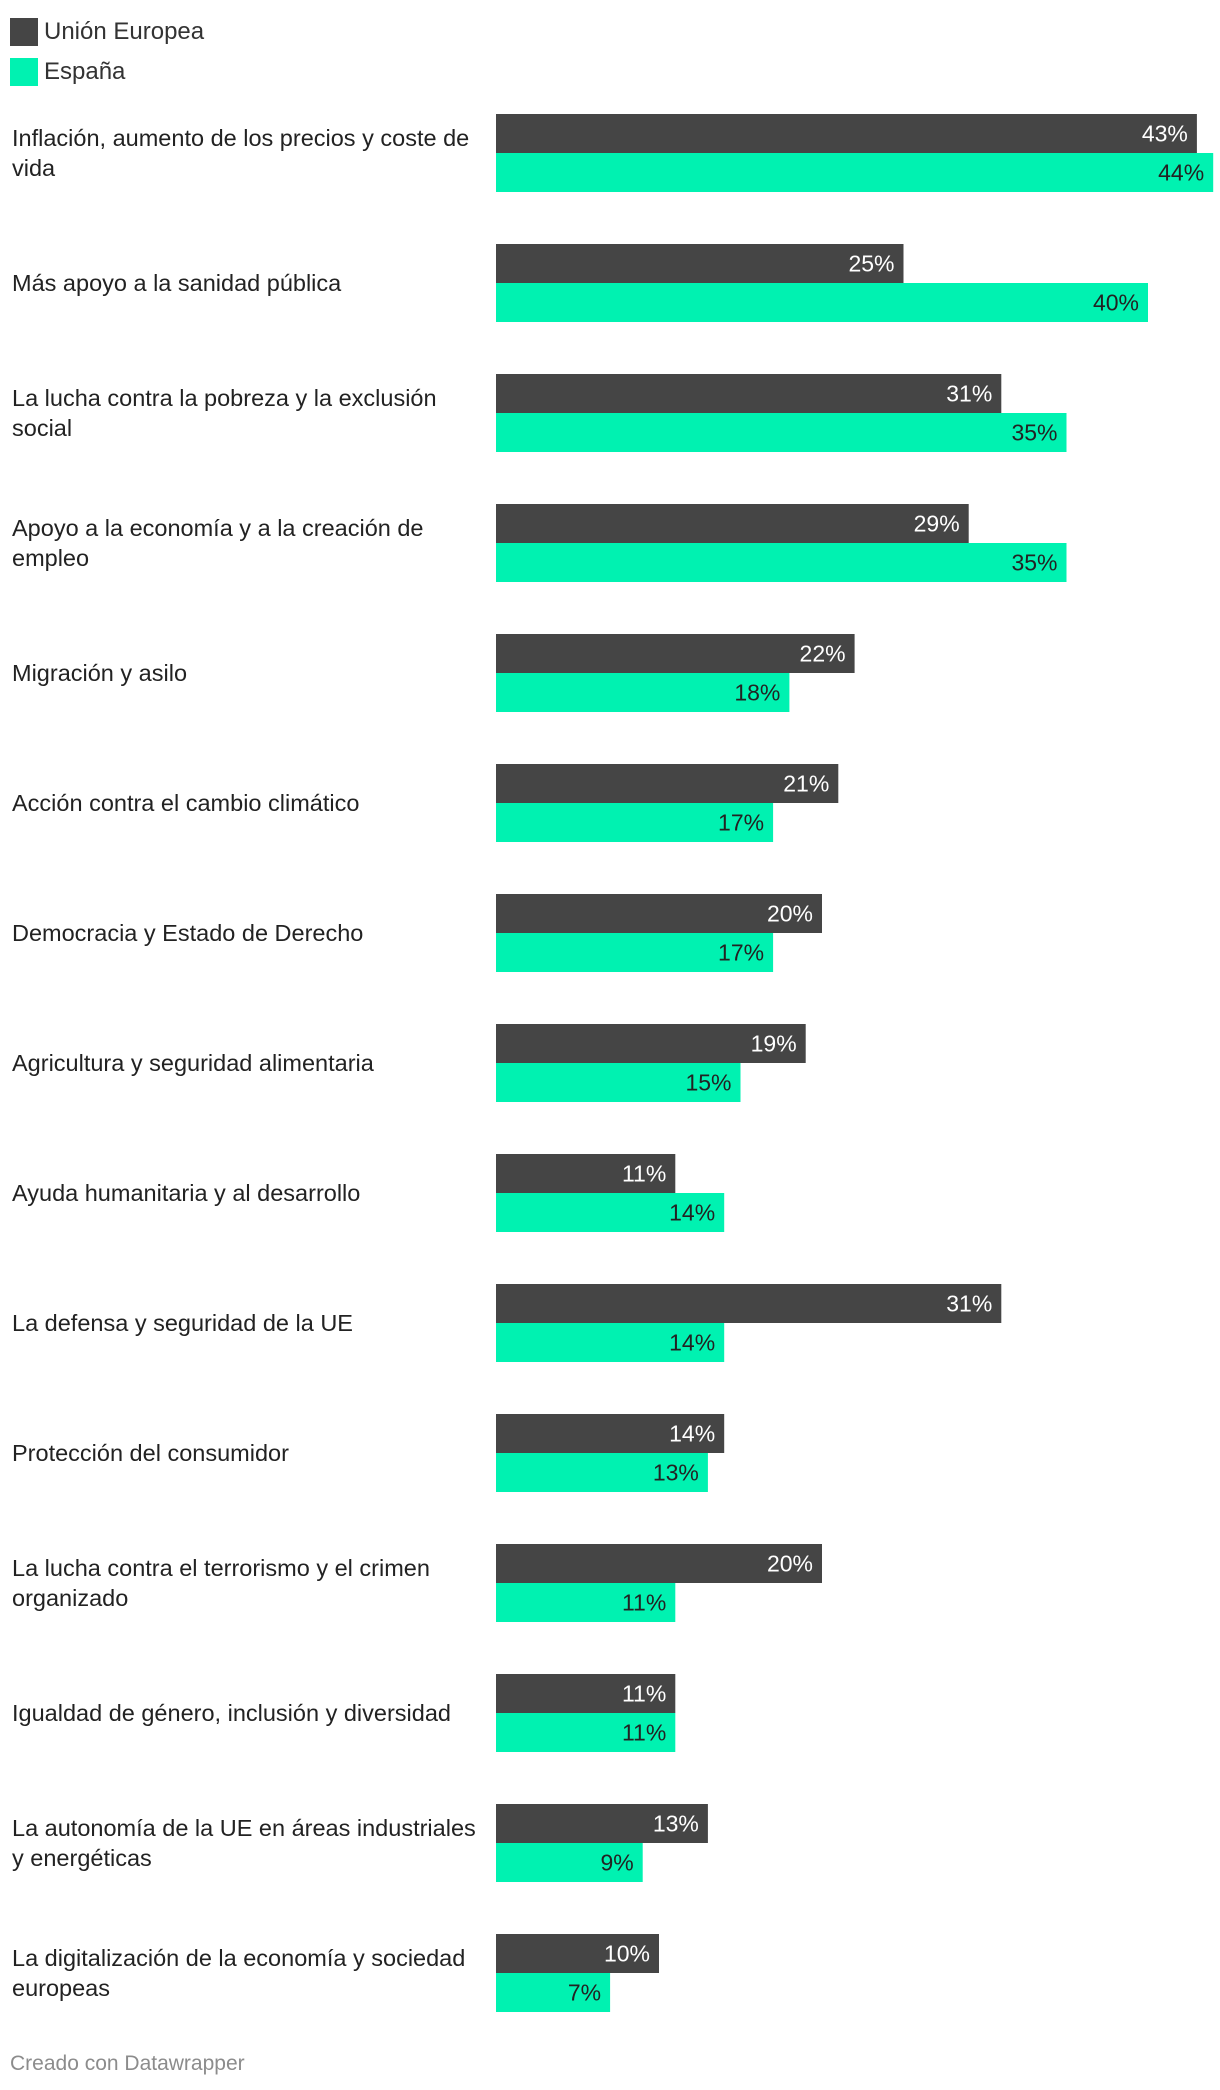 The image size is (1220, 2090). I want to click on category-label: Ayuda humanitaria y al desarrollo, so click(186, 1193).